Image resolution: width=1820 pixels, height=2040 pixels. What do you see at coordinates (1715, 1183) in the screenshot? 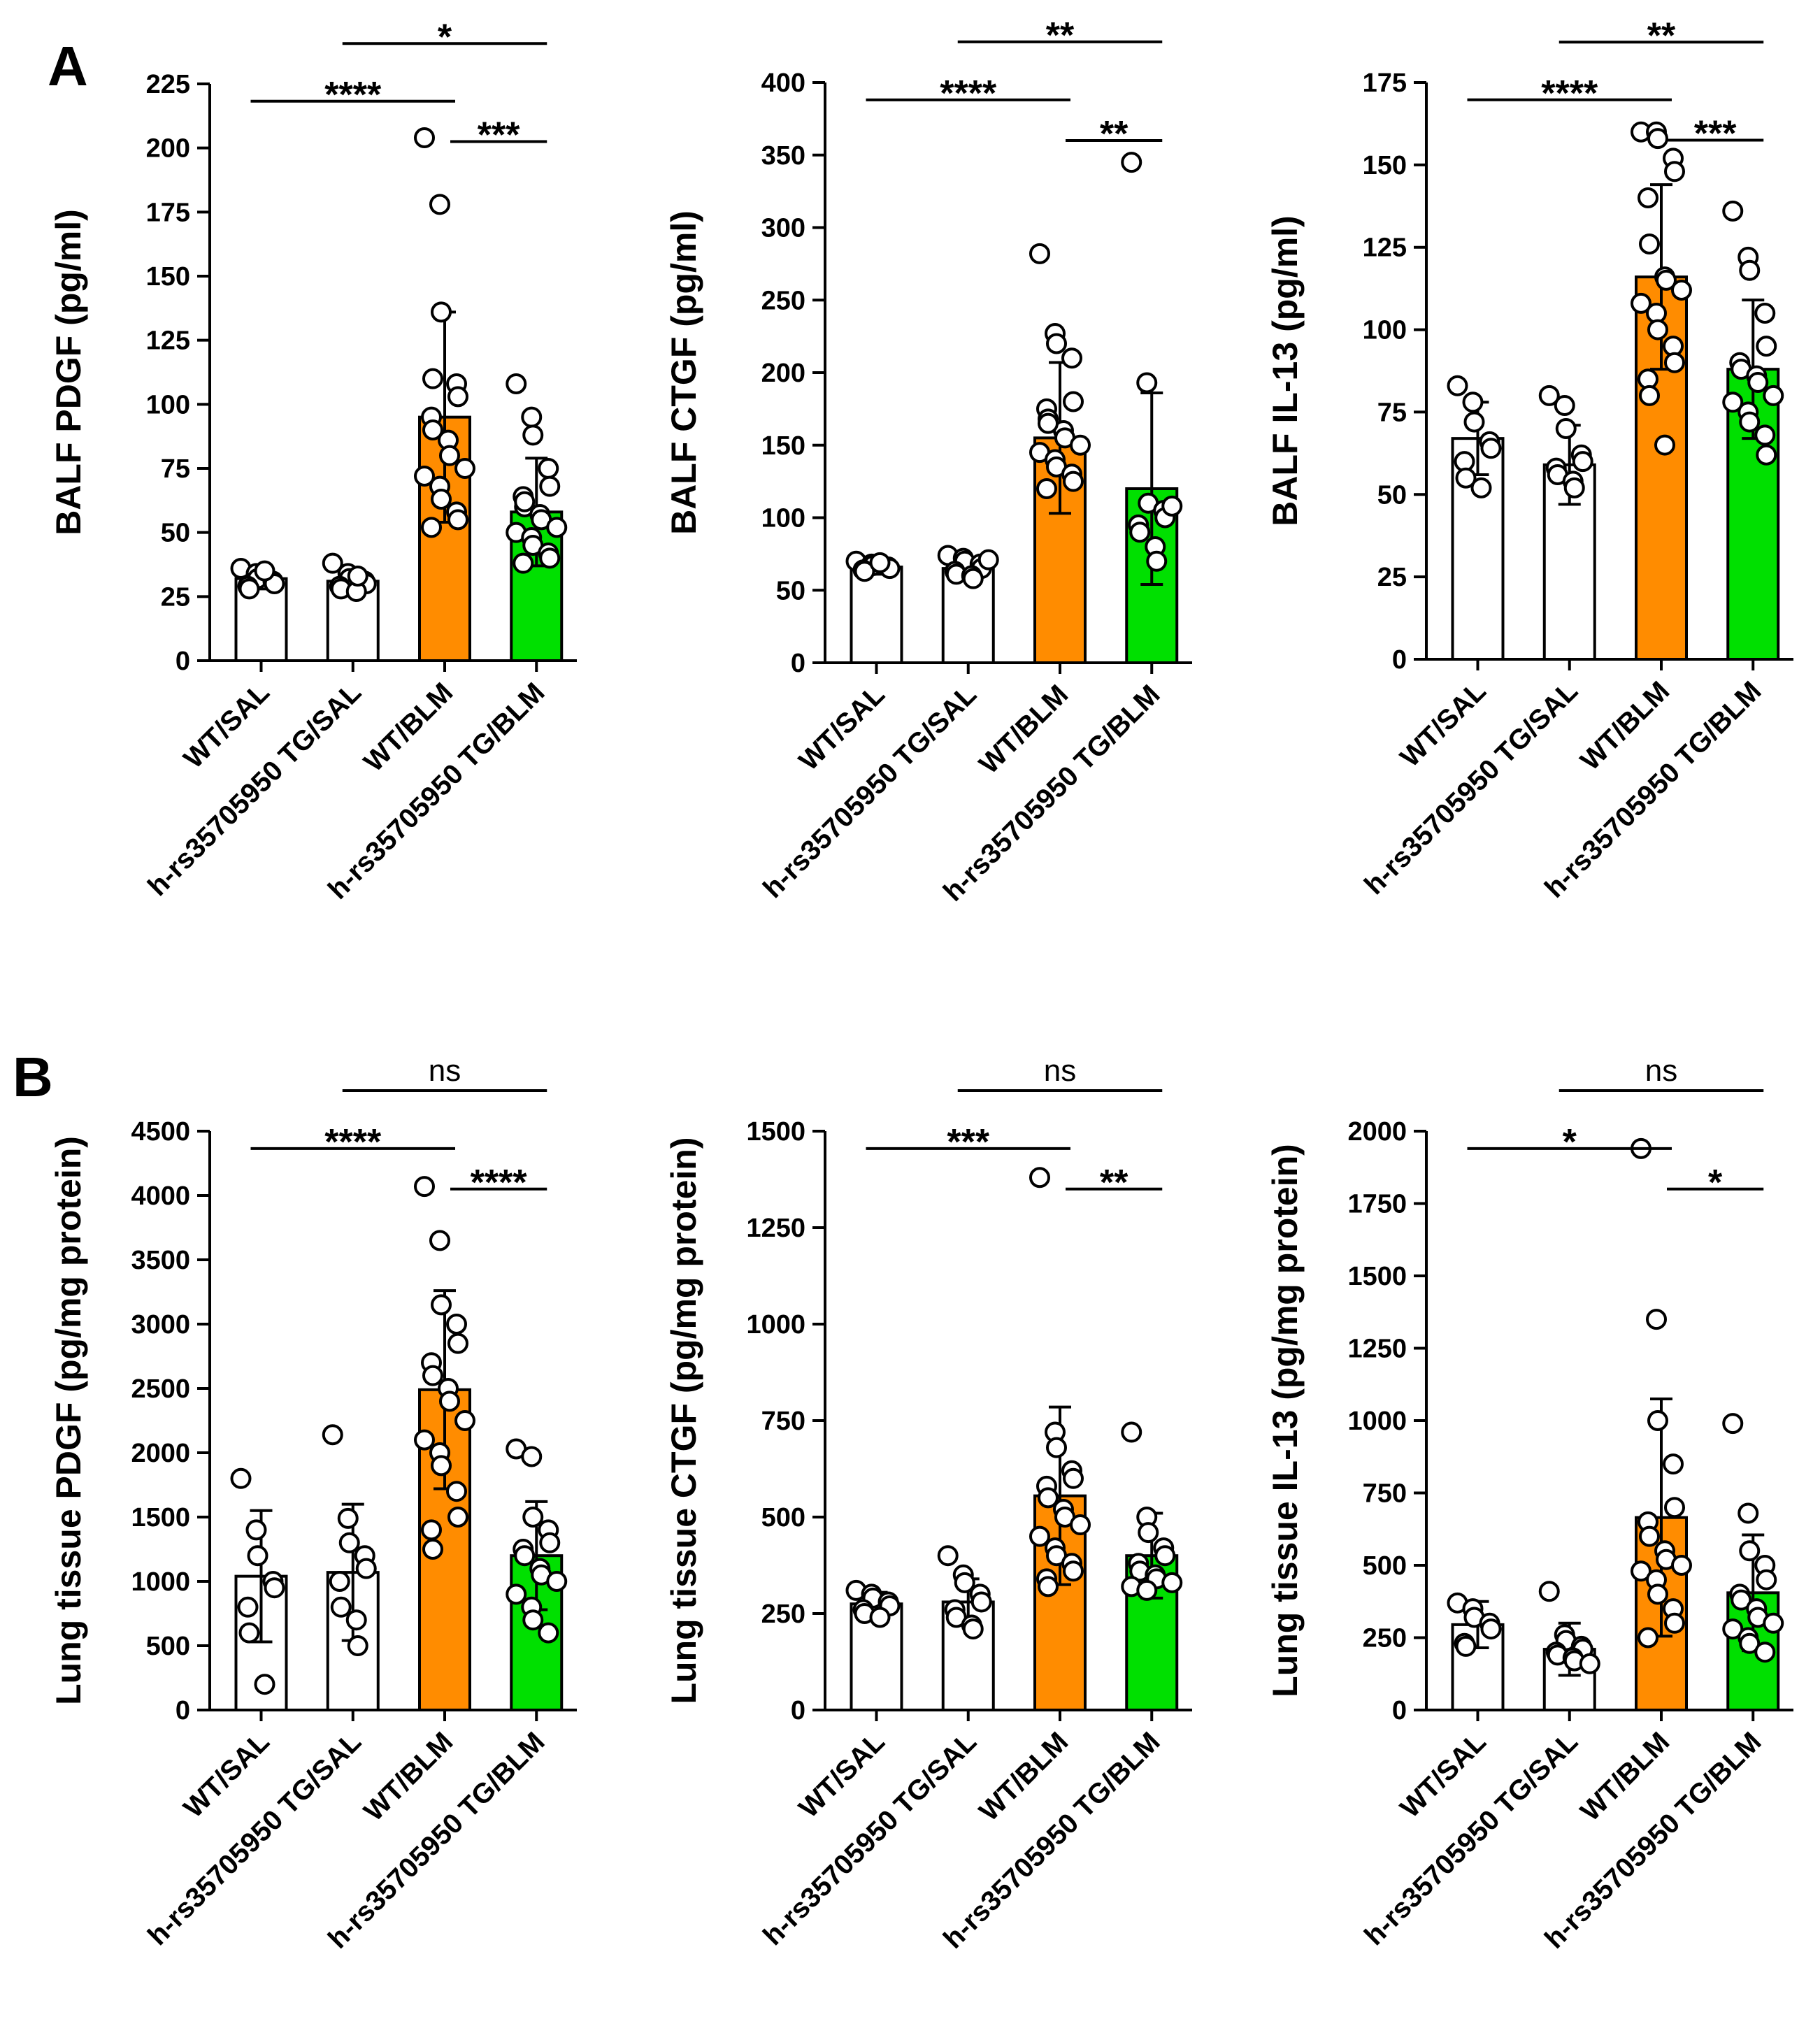
I see `significance-label: *` at bounding box center [1715, 1183].